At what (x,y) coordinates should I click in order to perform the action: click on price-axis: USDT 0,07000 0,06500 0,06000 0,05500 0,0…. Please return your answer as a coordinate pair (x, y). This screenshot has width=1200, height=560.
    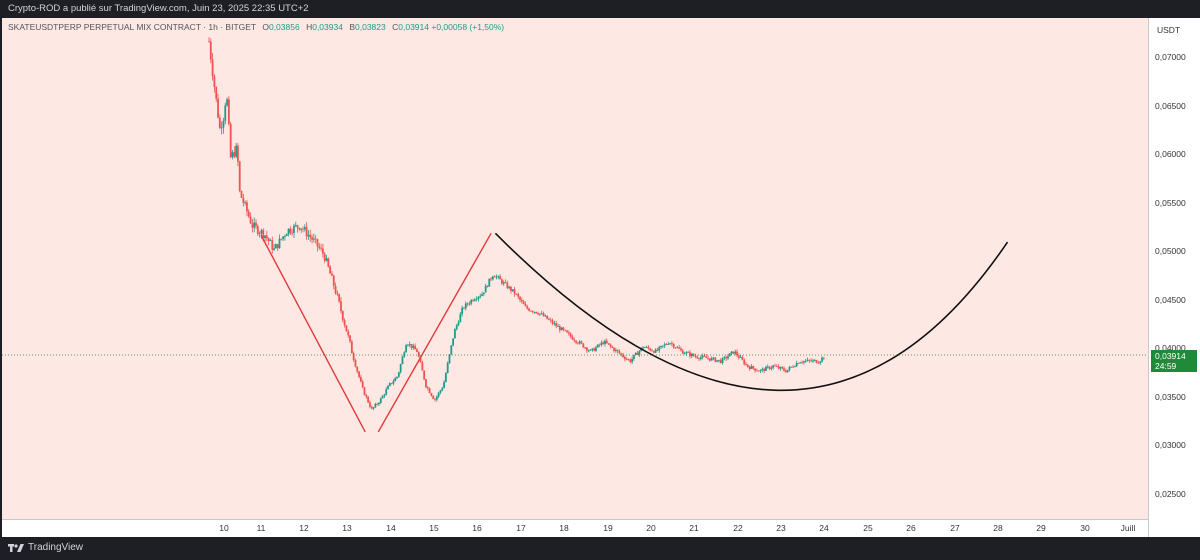
    Looking at the image, I should click on (1174, 277).